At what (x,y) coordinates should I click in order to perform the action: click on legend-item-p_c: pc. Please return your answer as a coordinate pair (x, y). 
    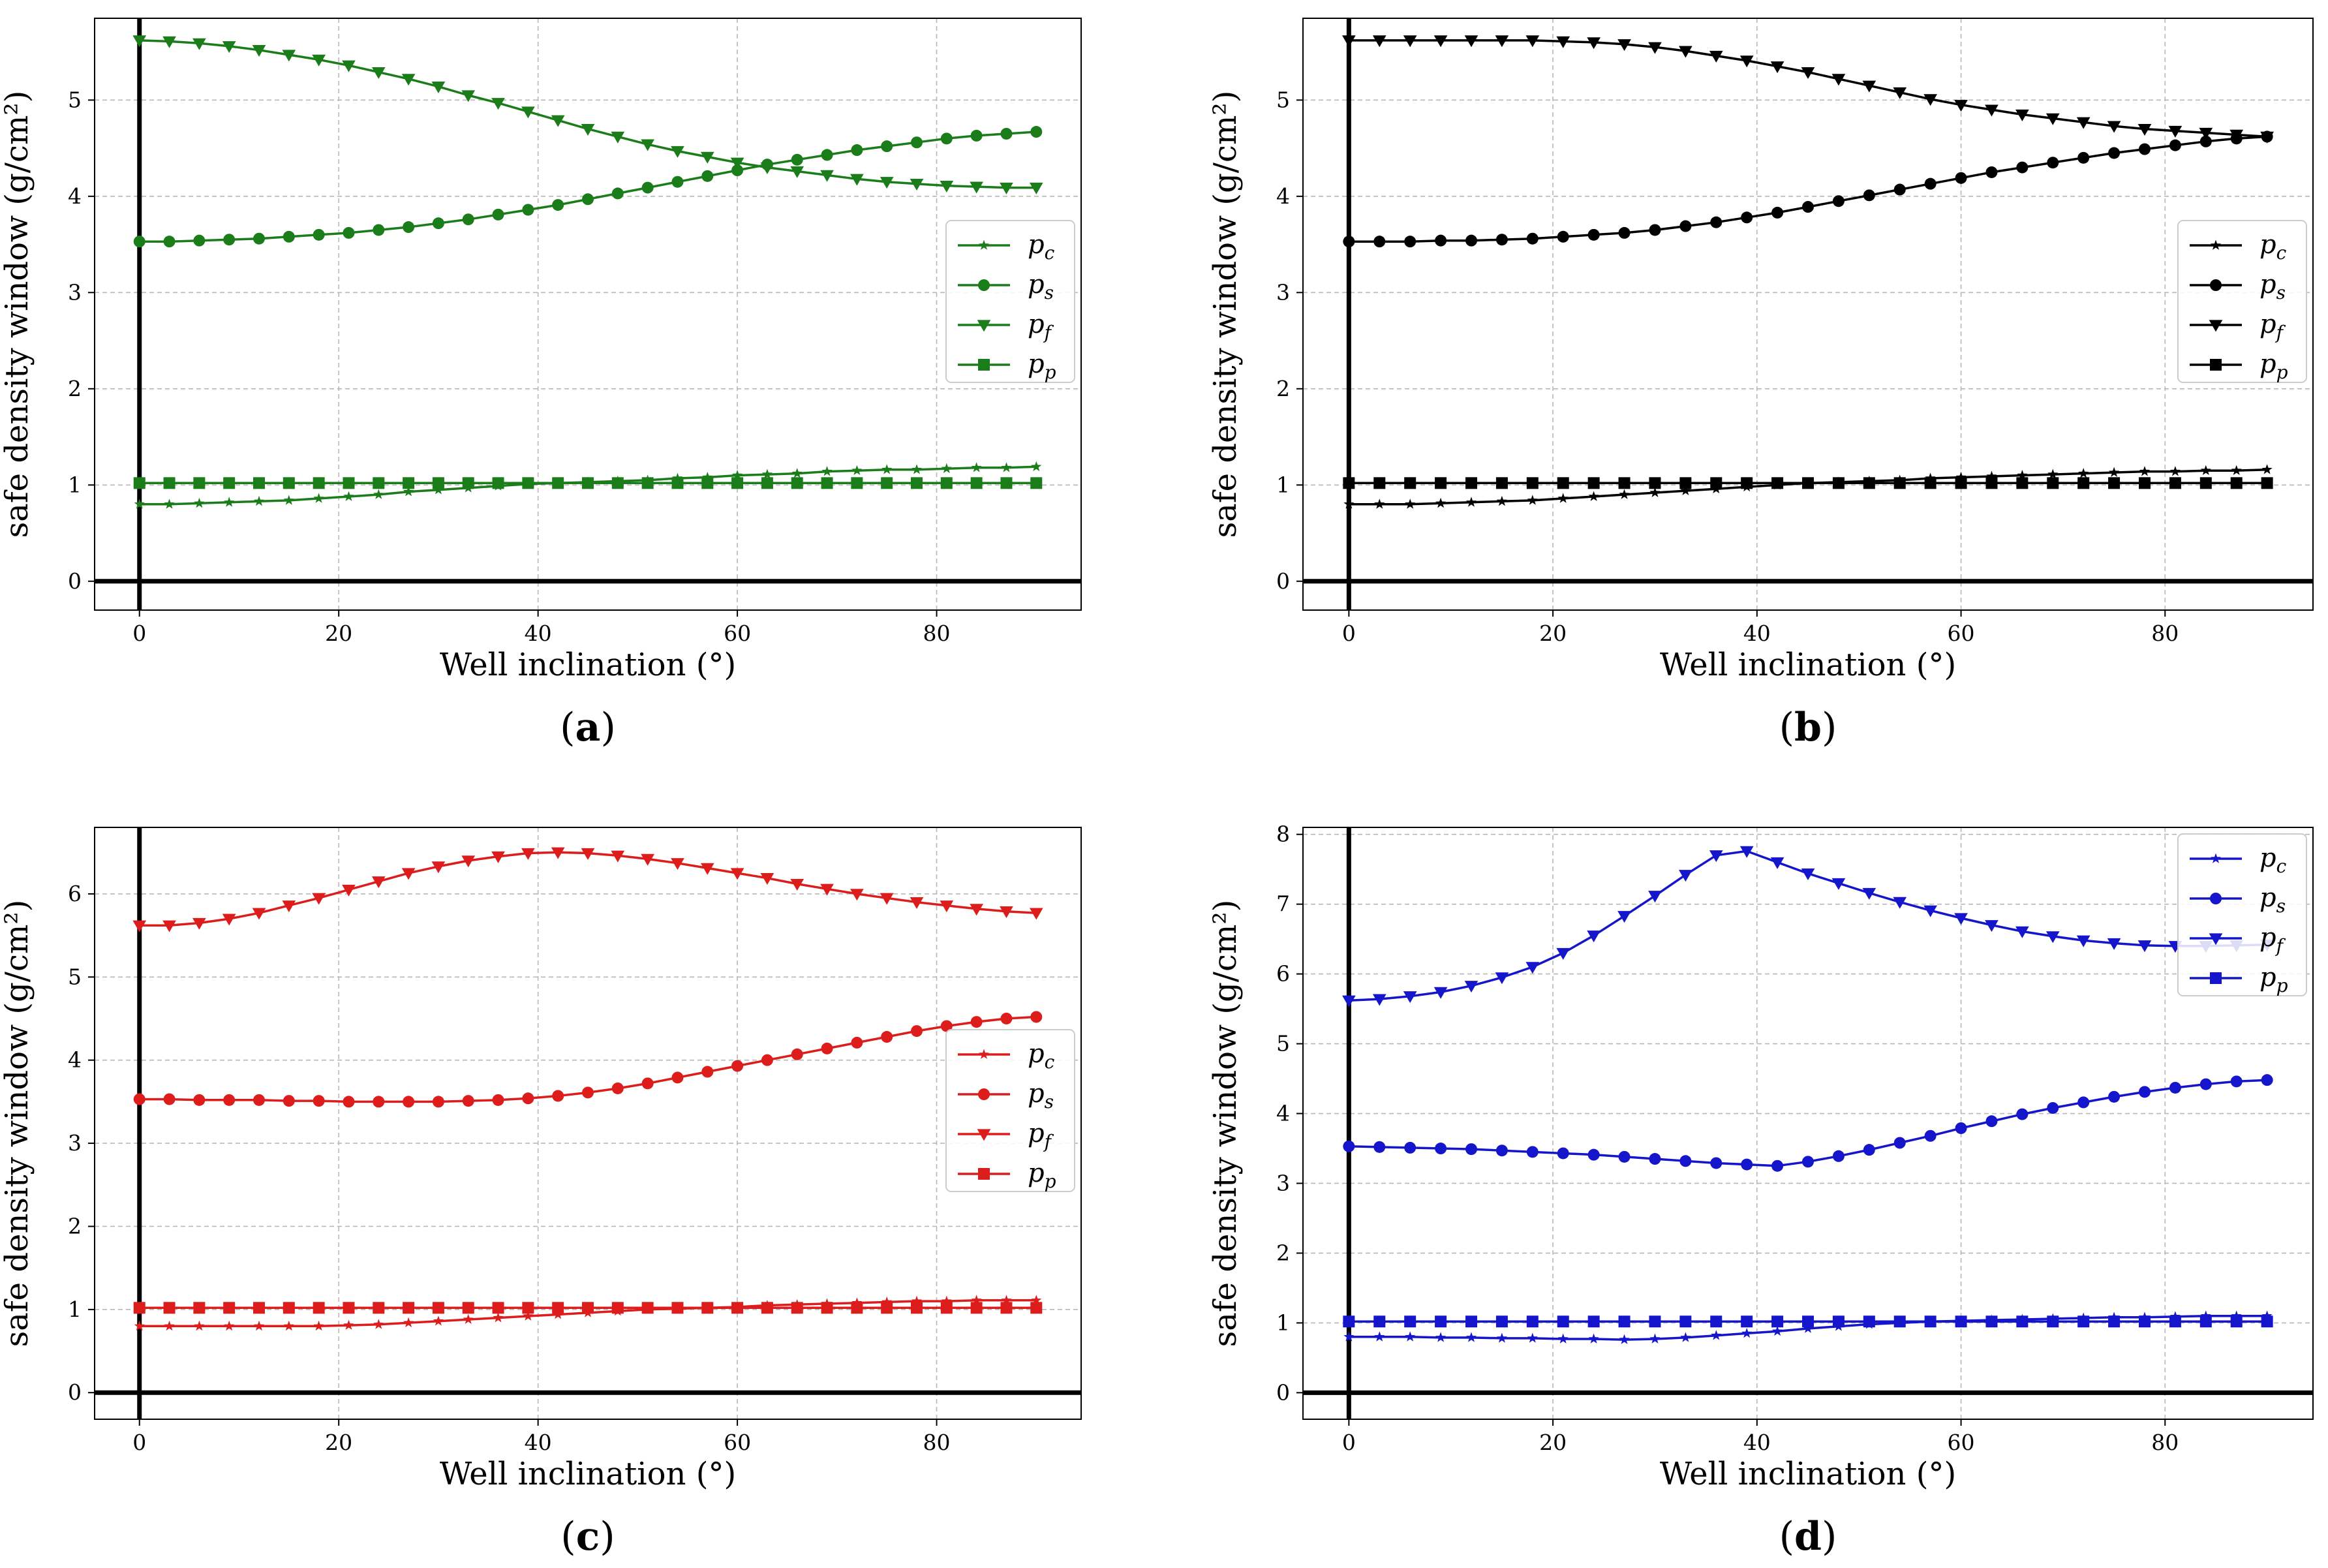
    Looking at the image, I should click on (1006, 247).